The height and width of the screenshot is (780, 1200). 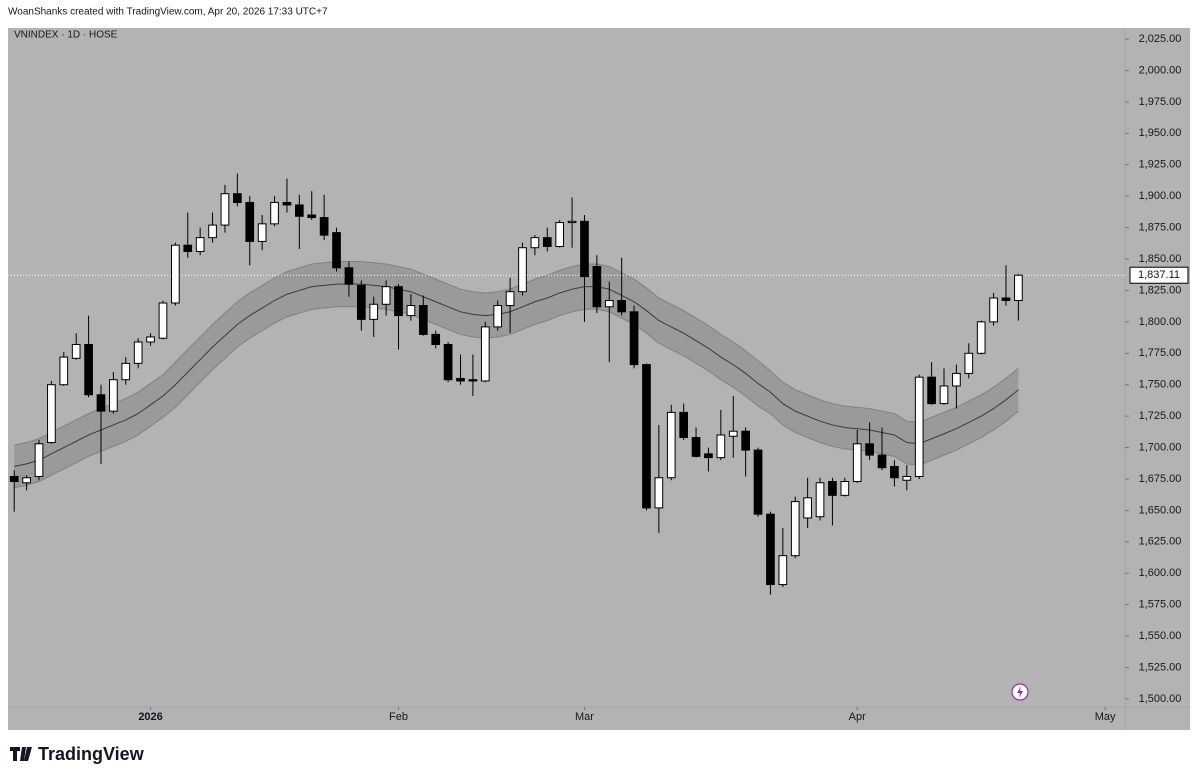 What do you see at coordinates (584, 717) in the screenshot?
I see `x-tick-label: Mar` at bounding box center [584, 717].